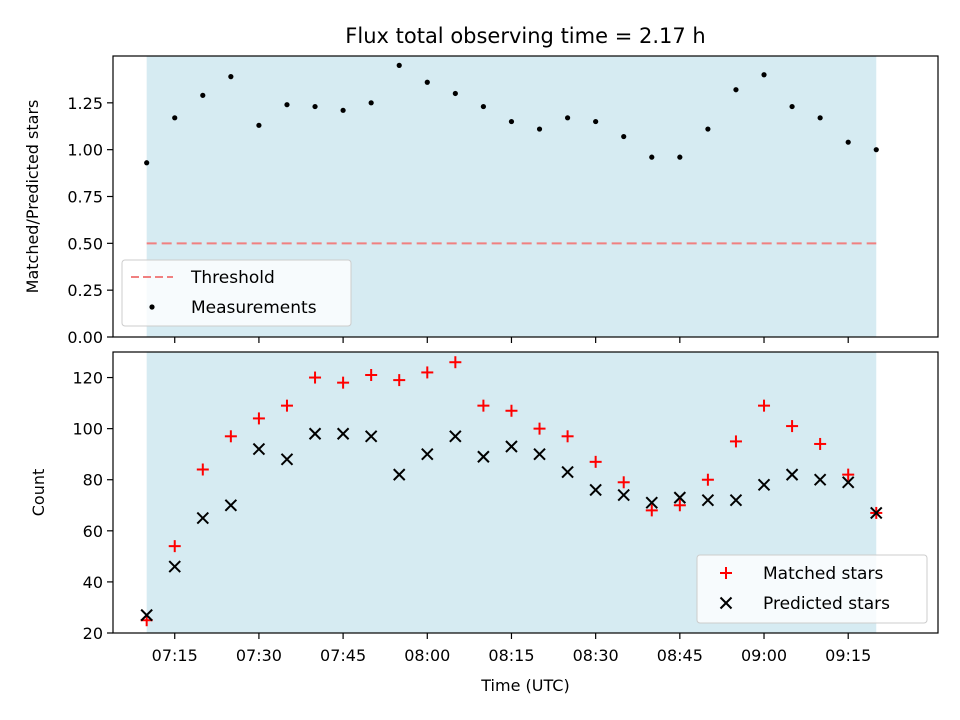 This screenshot has height=720, width=960. Describe the element at coordinates (175, 655) in the screenshot. I see `x-tick-label: 07:15` at that location.